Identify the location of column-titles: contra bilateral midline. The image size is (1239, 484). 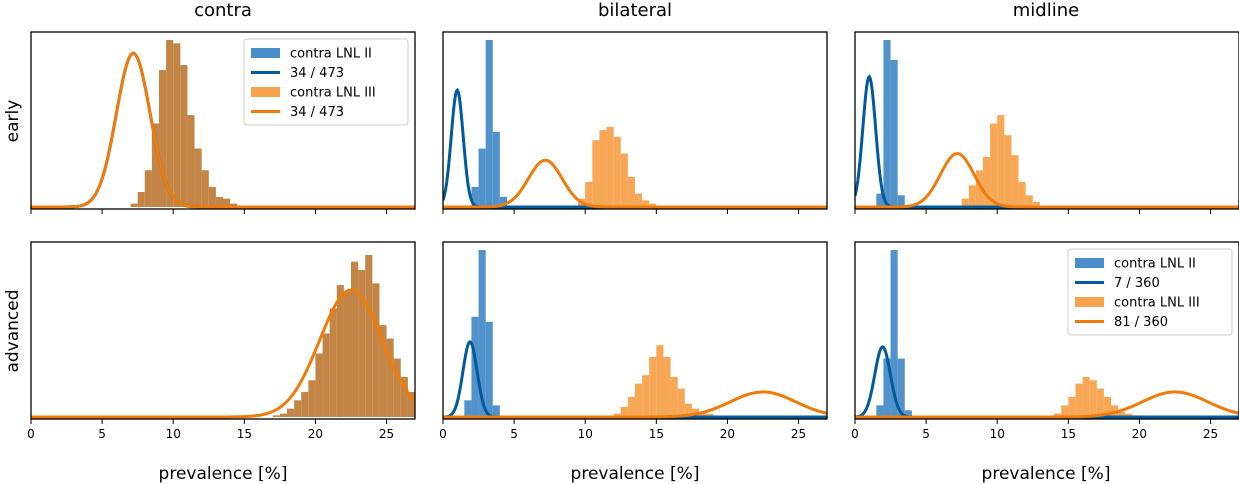
(636, 10).